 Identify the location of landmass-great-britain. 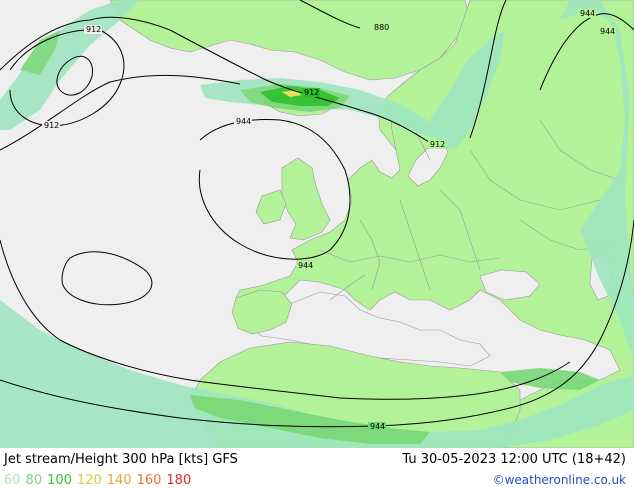
(306, 199).